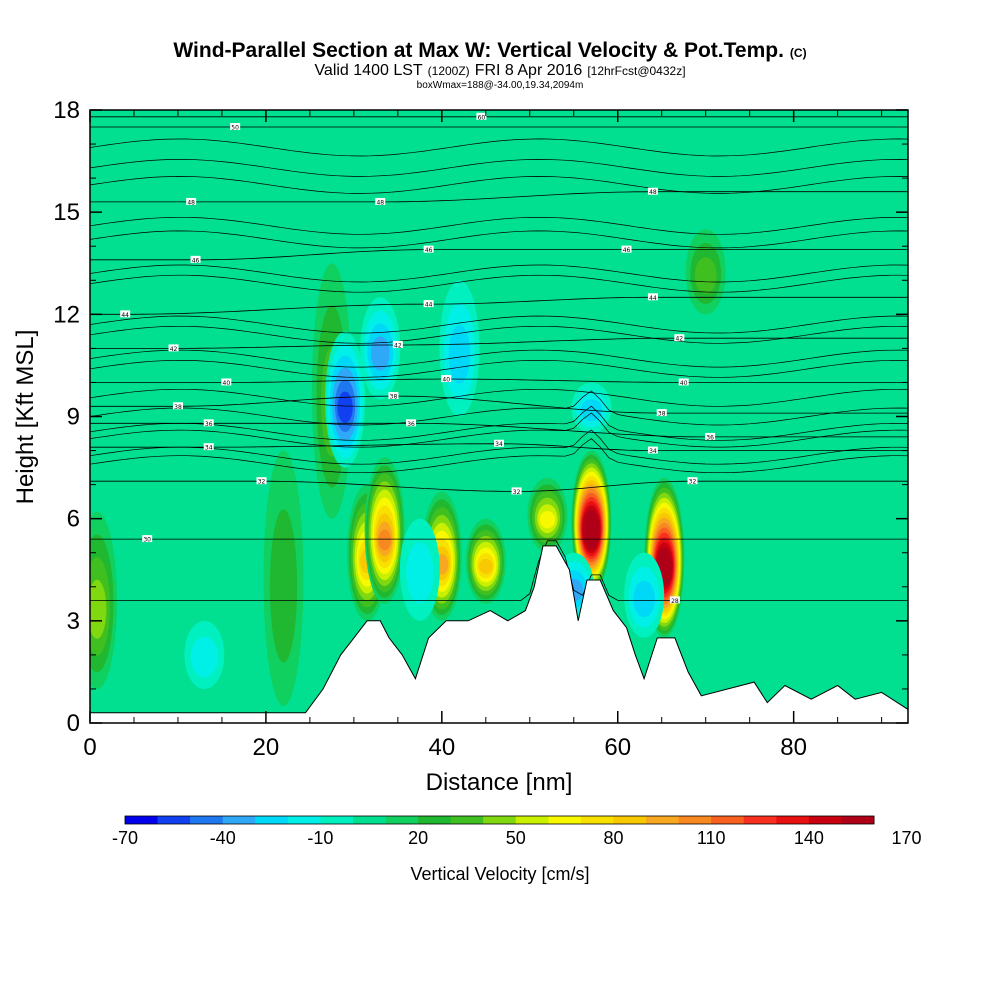 The width and height of the screenshot is (1000, 1000). I want to click on y-axis-label: Height [Kft MSL], so click(25, 417).